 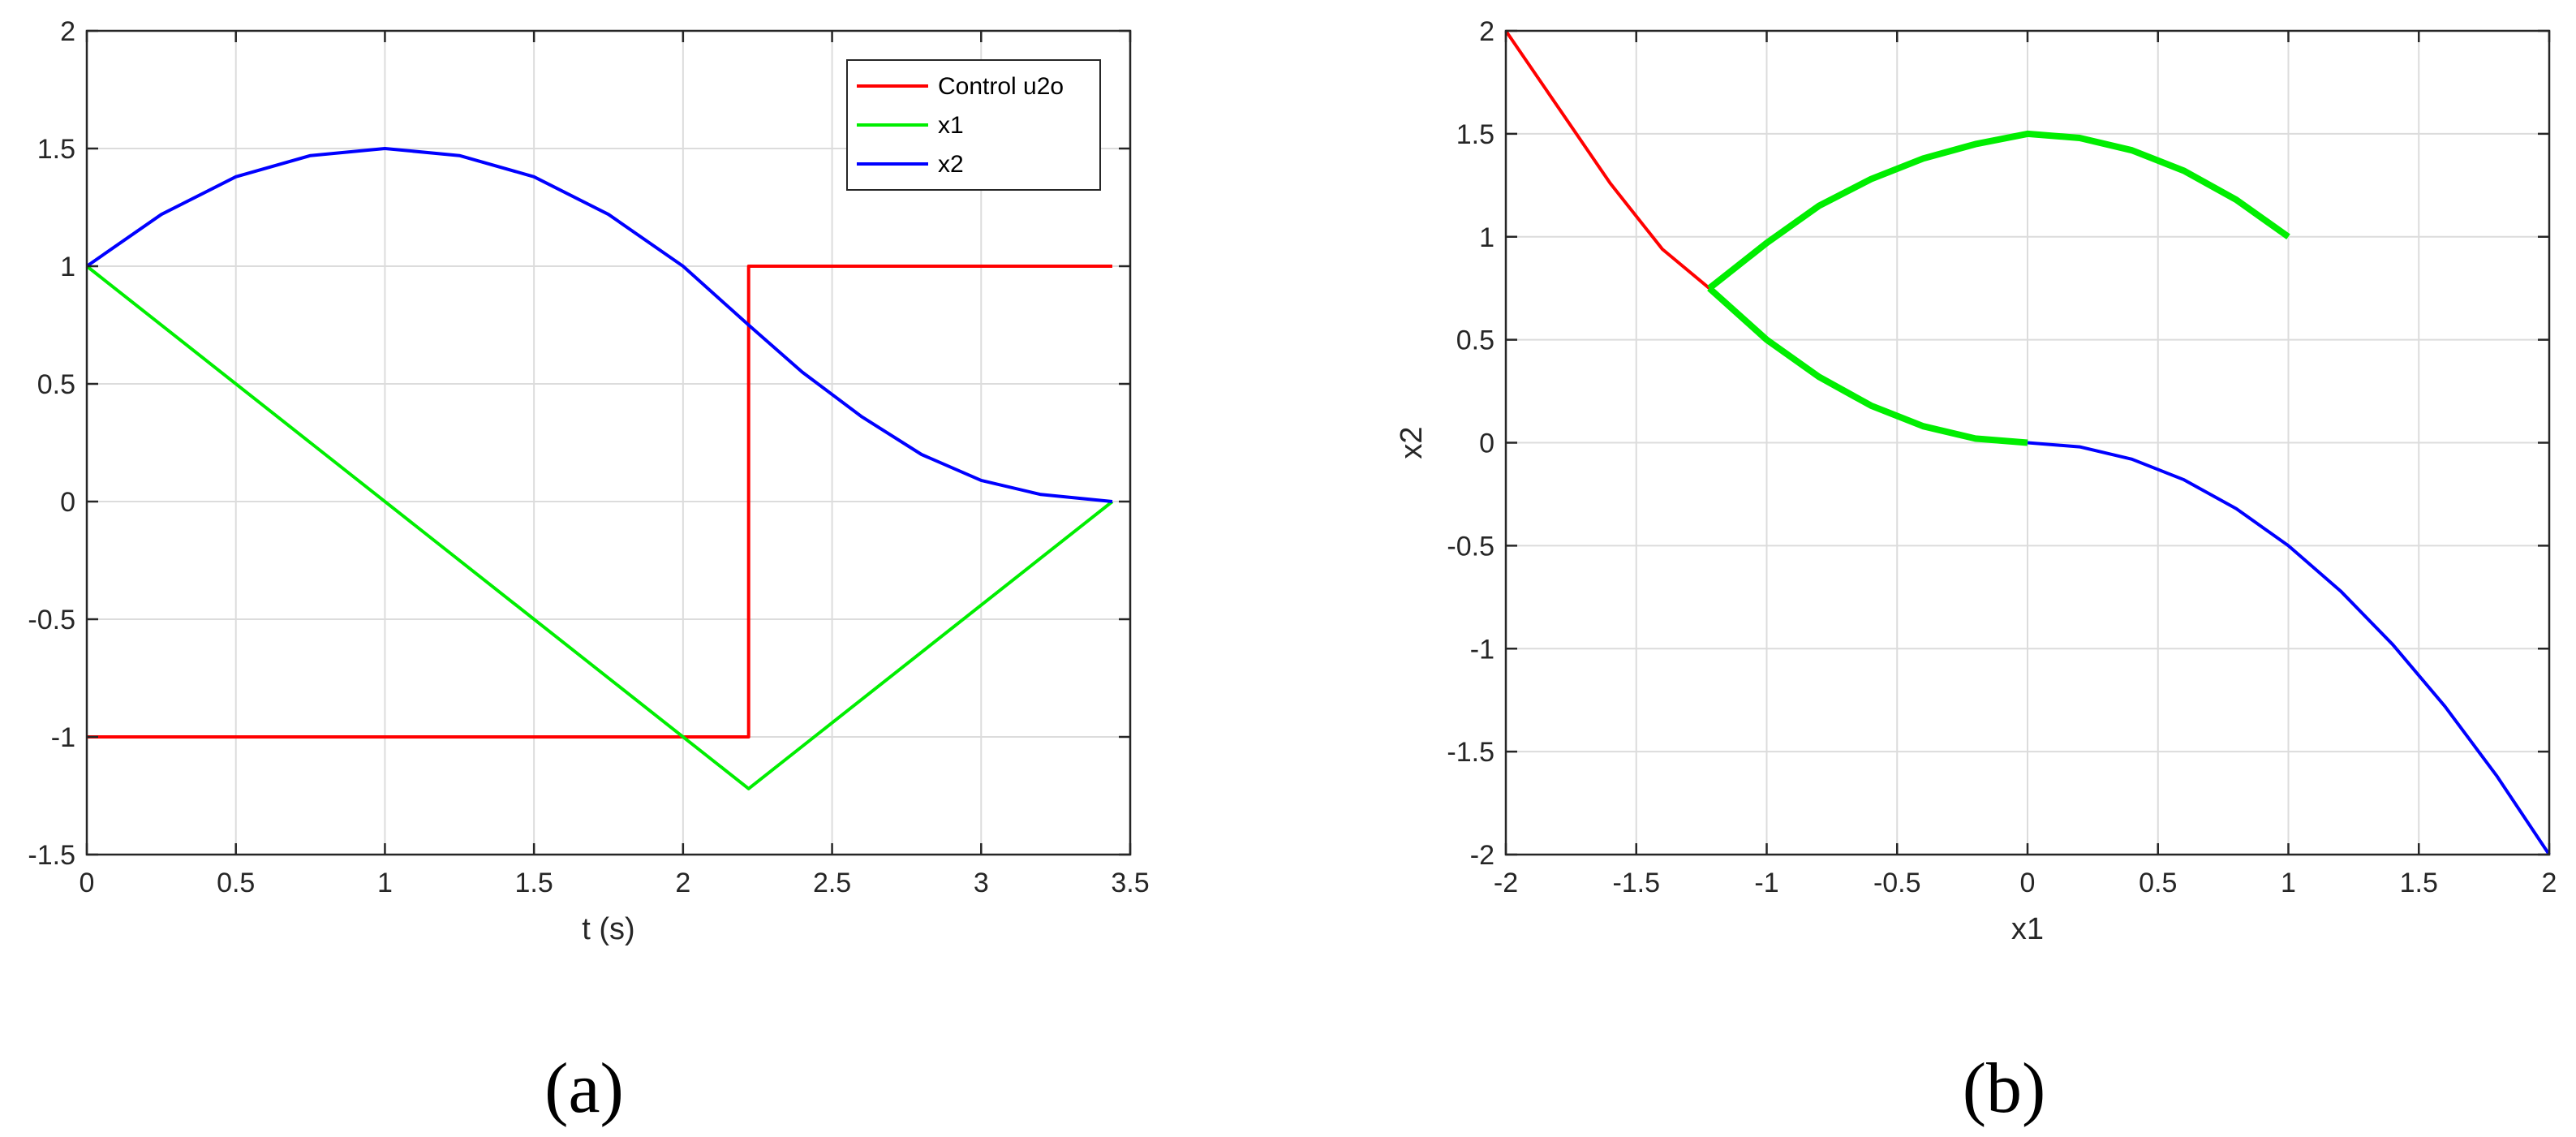 I want to click on x-tick-label: 2.5, so click(x=832, y=883).